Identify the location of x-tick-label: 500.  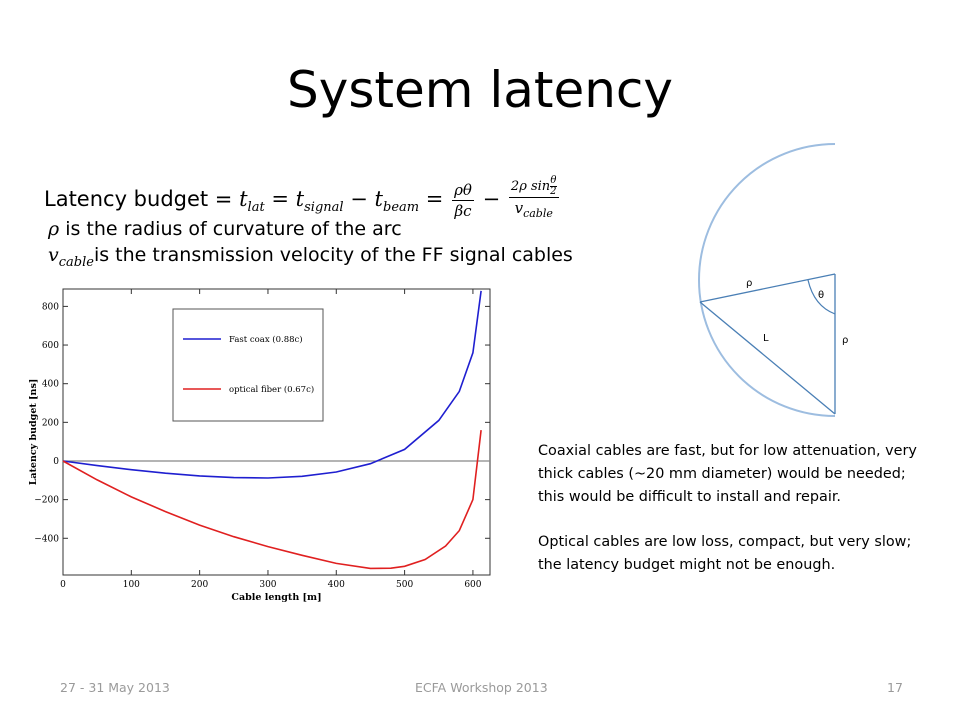
(404, 585).